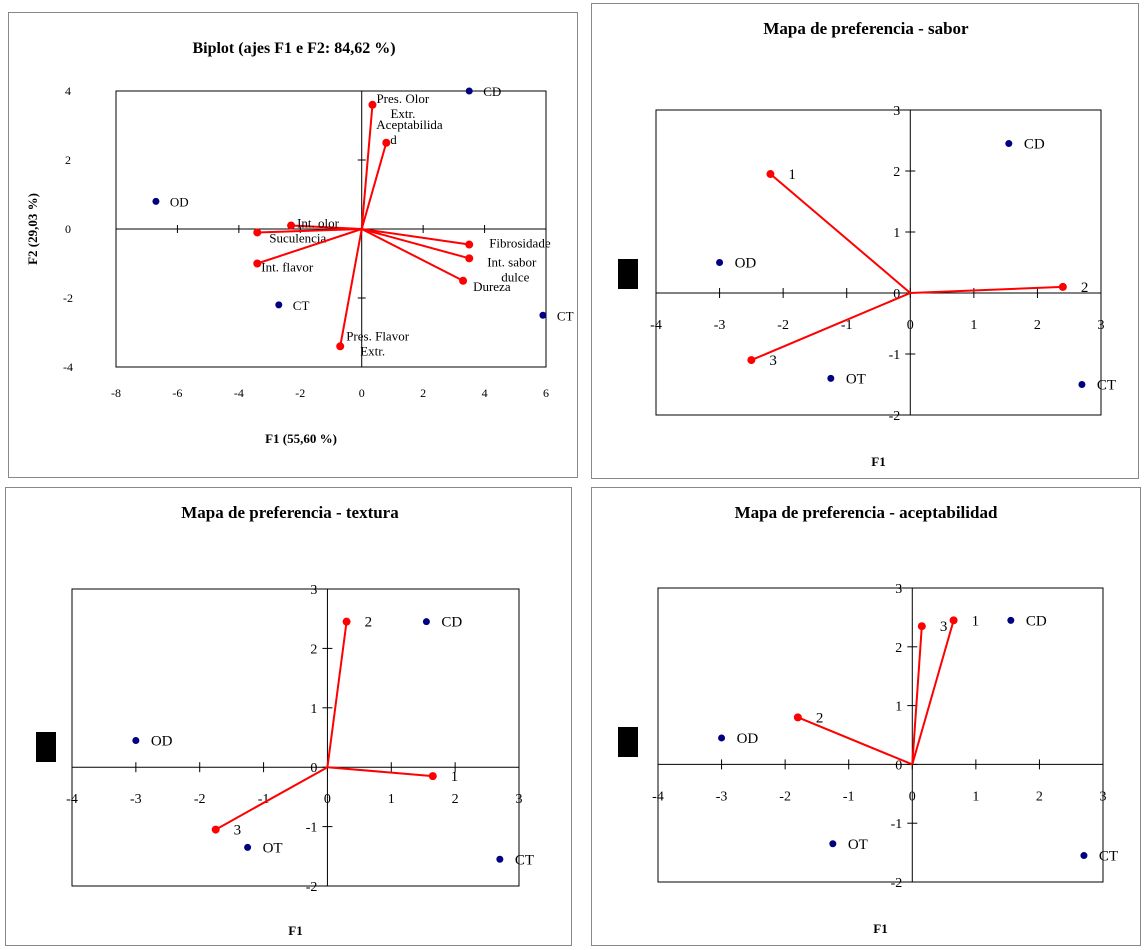  Describe the element at coordinates (520, 243) in the screenshot. I see `variable-label: Fibrosidade` at that location.